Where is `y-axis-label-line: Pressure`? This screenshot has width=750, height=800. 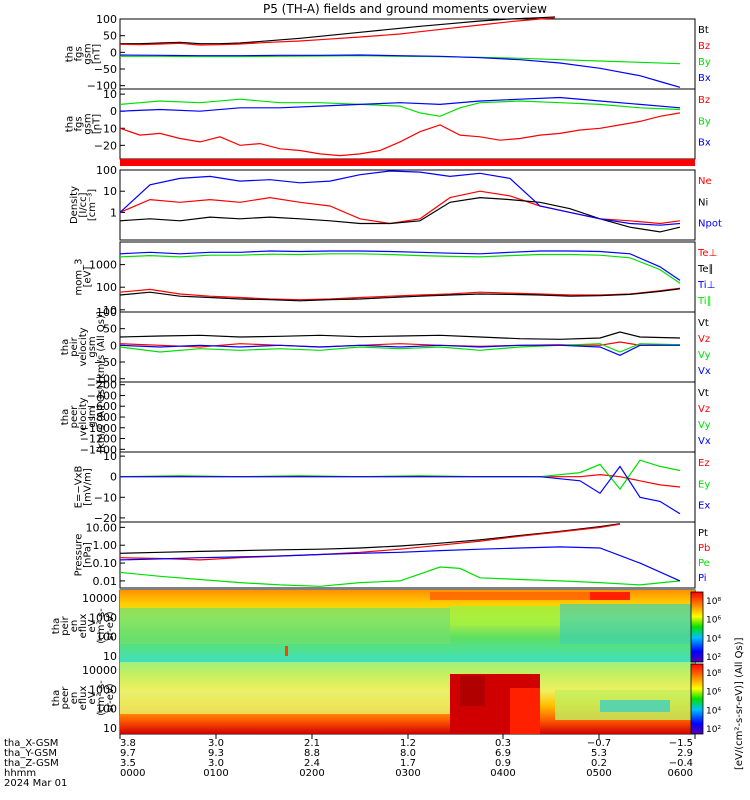 y-axis-label-line: Pressure is located at coordinates (79, 555).